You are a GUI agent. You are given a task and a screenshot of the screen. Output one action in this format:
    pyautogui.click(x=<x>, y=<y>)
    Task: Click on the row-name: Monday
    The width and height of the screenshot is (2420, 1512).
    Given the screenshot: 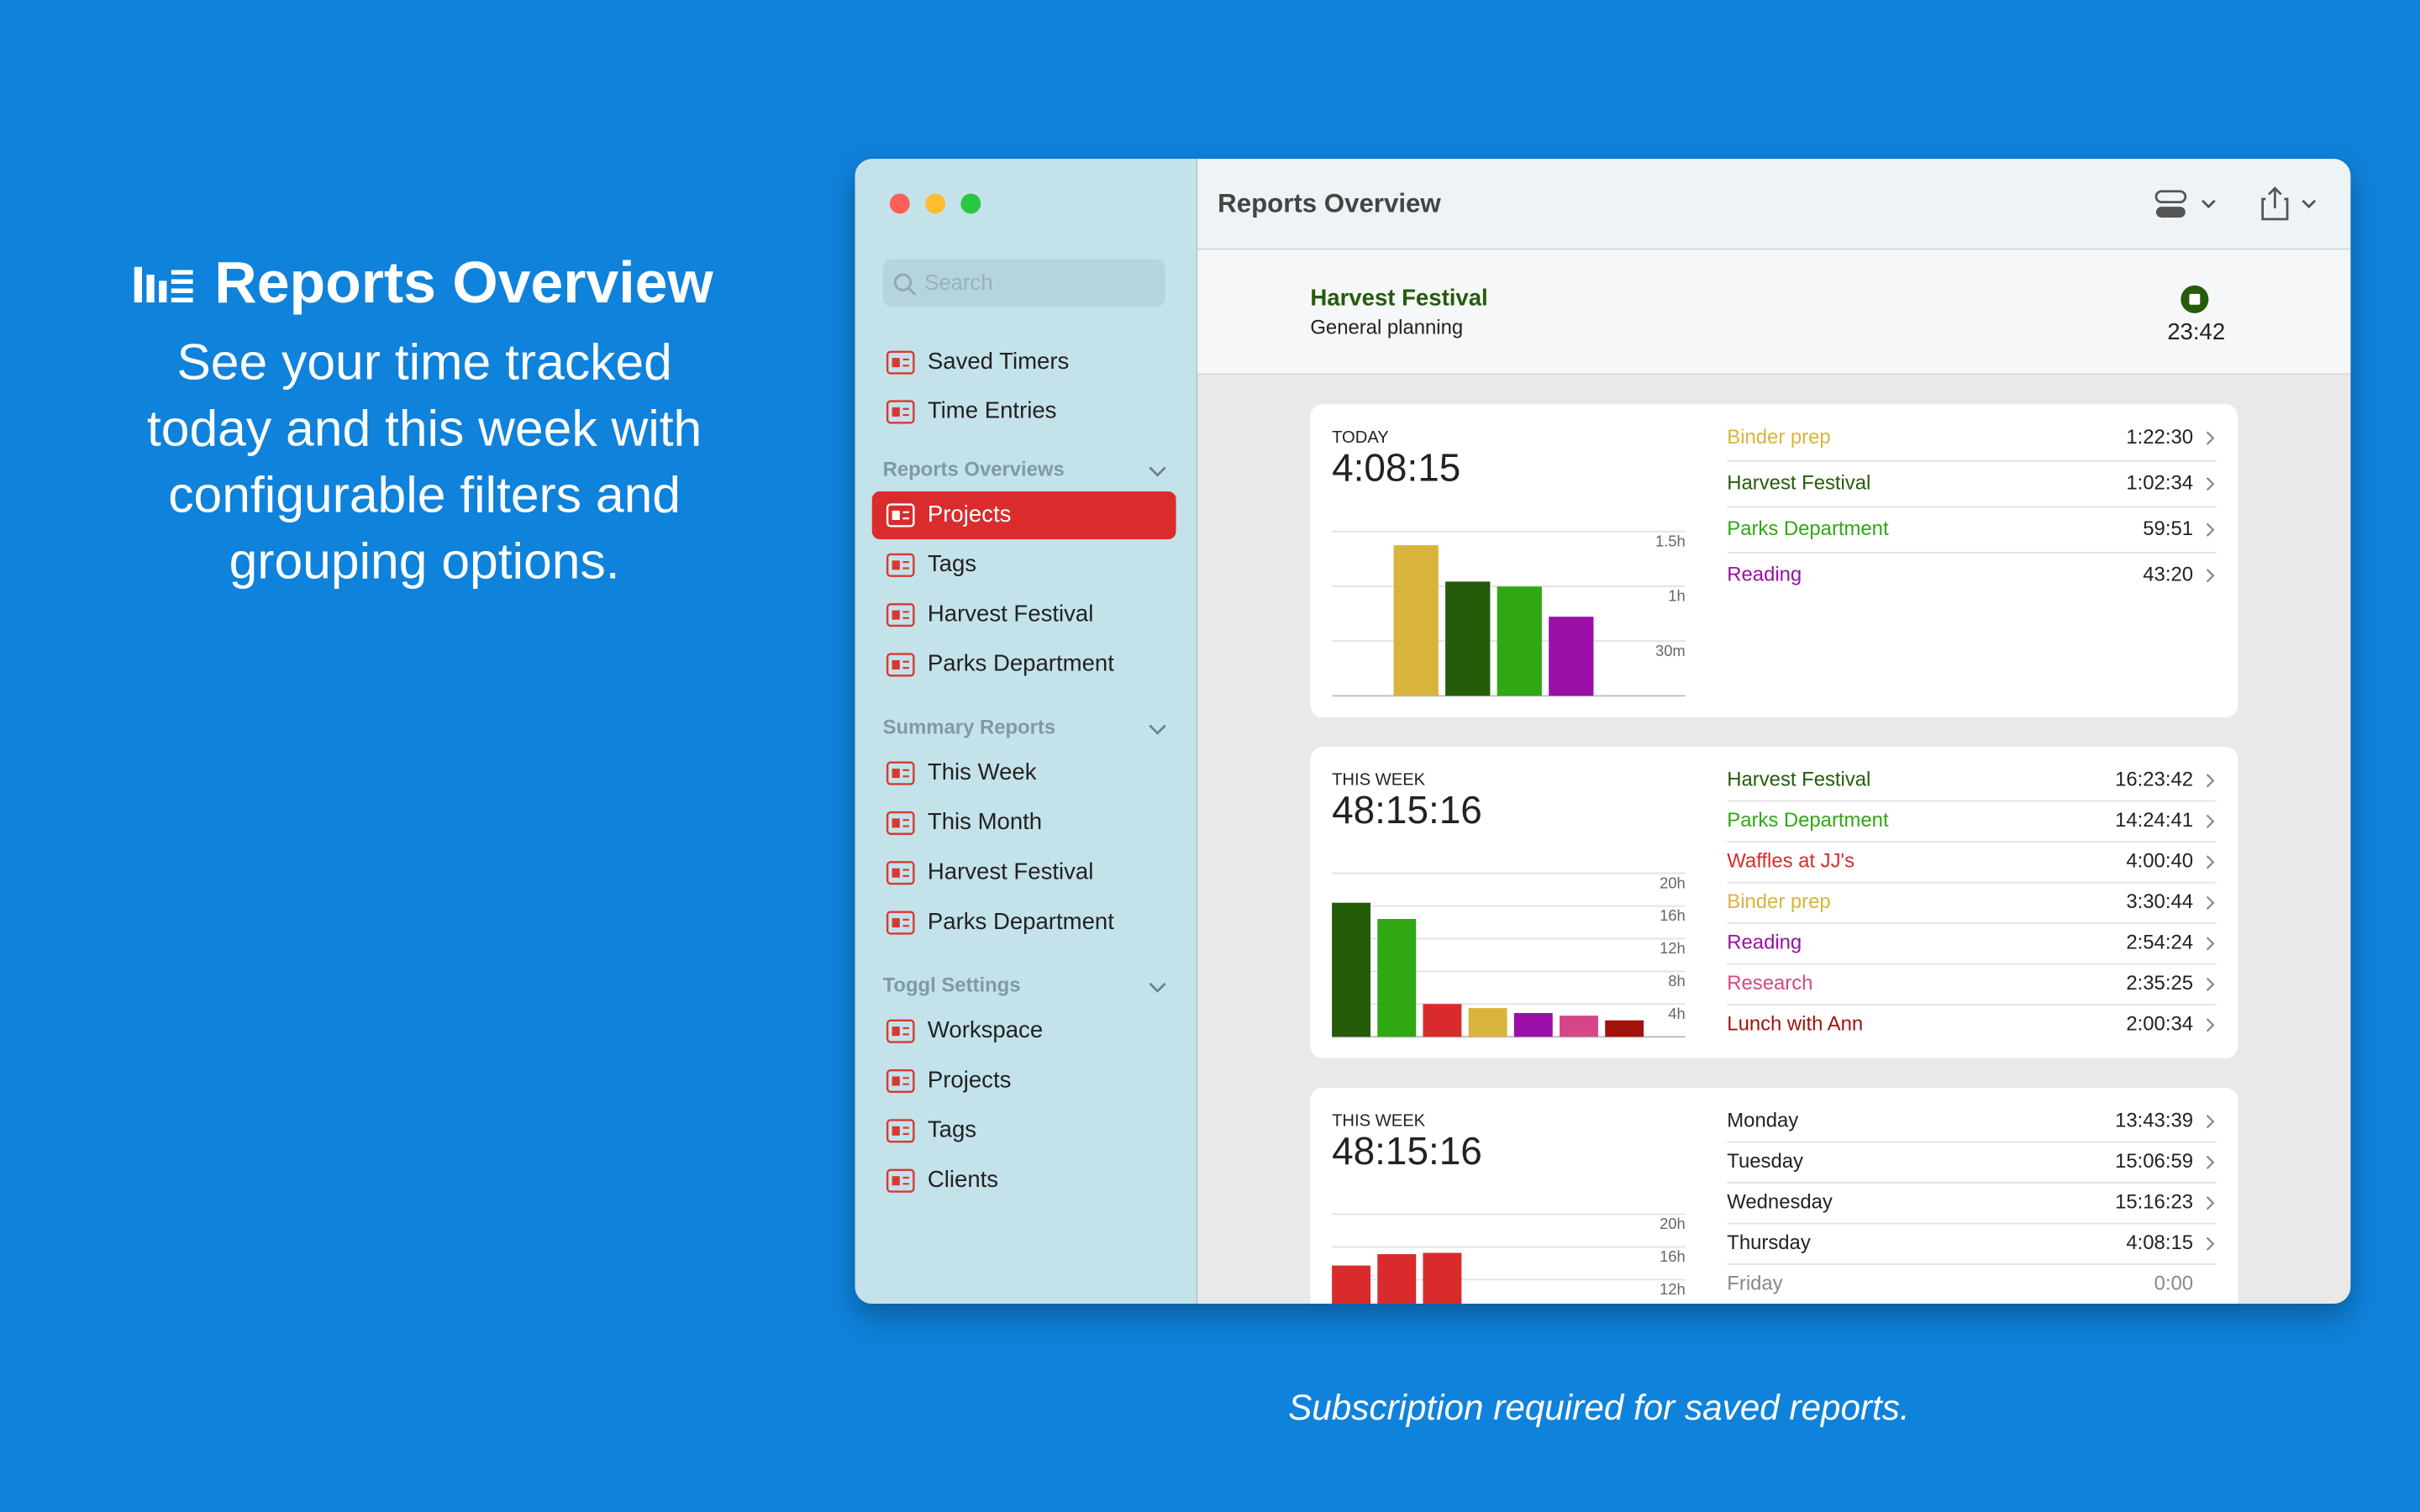 What is the action you would take?
    pyautogui.click(x=1762, y=1121)
    